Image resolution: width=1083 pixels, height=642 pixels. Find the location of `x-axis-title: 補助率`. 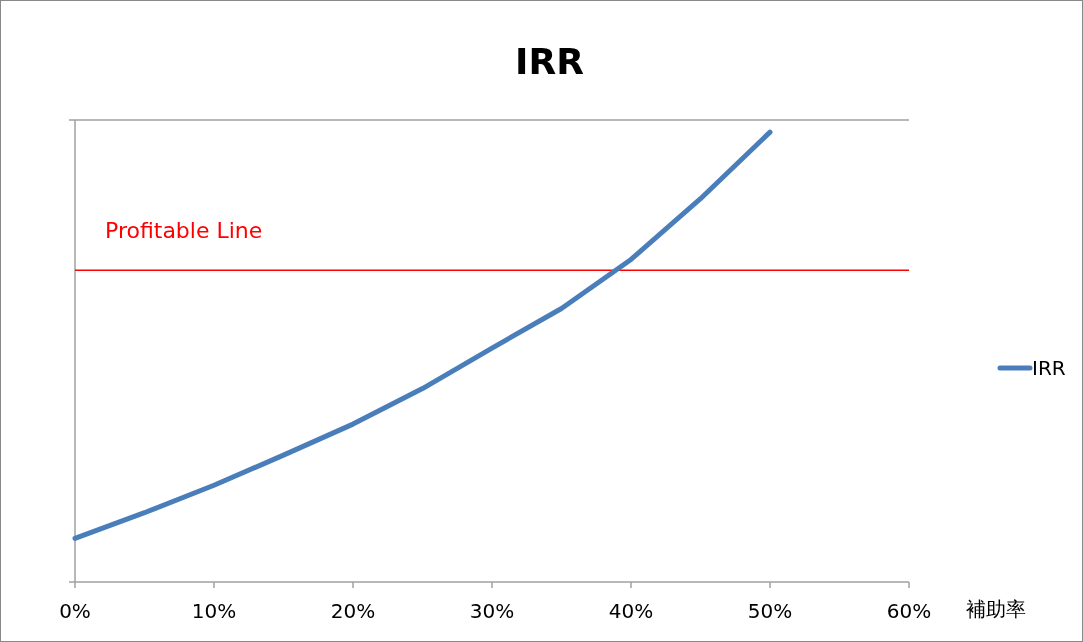

x-axis-title: 補助率 is located at coordinates (996, 609).